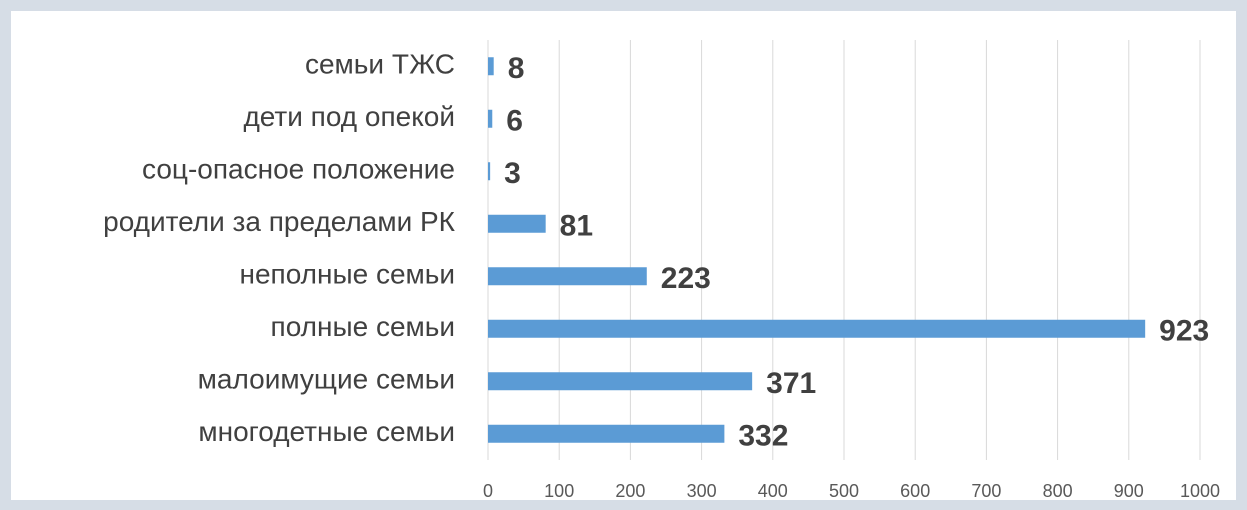 Image resolution: width=1247 pixels, height=510 pixels. What do you see at coordinates (844, 491) in the screenshot?
I see `x-tick-label: 500` at bounding box center [844, 491].